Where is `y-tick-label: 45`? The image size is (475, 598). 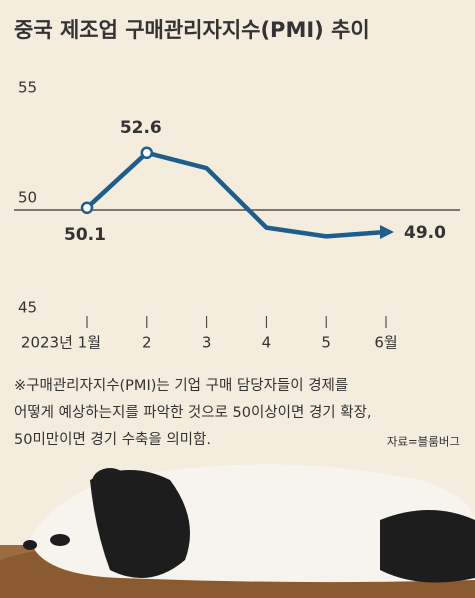
y-tick-label: 45 is located at coordinates (27, 308).